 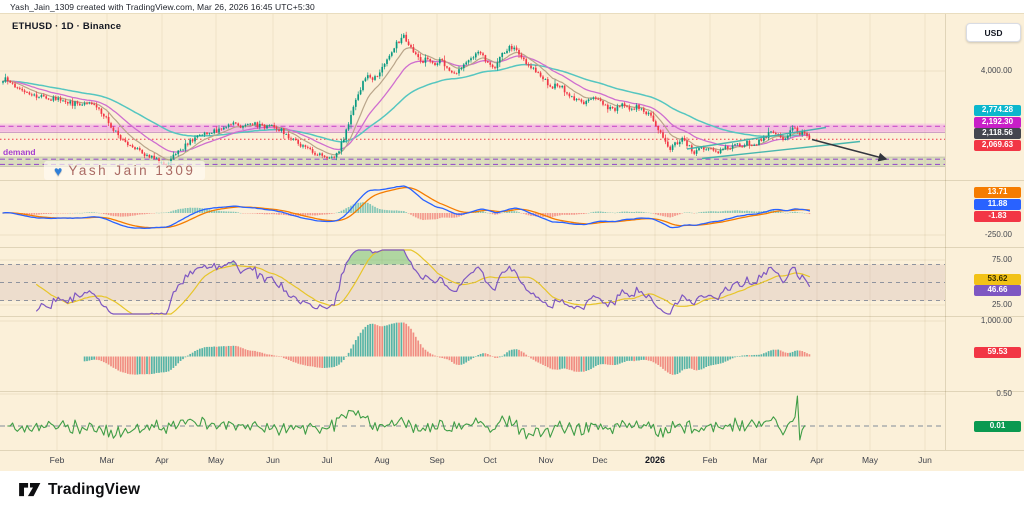 What do you see at coordinates (327, 460) in the screenshot?
I see `time-axis-label: Jul` at bounding box center [327, 460].